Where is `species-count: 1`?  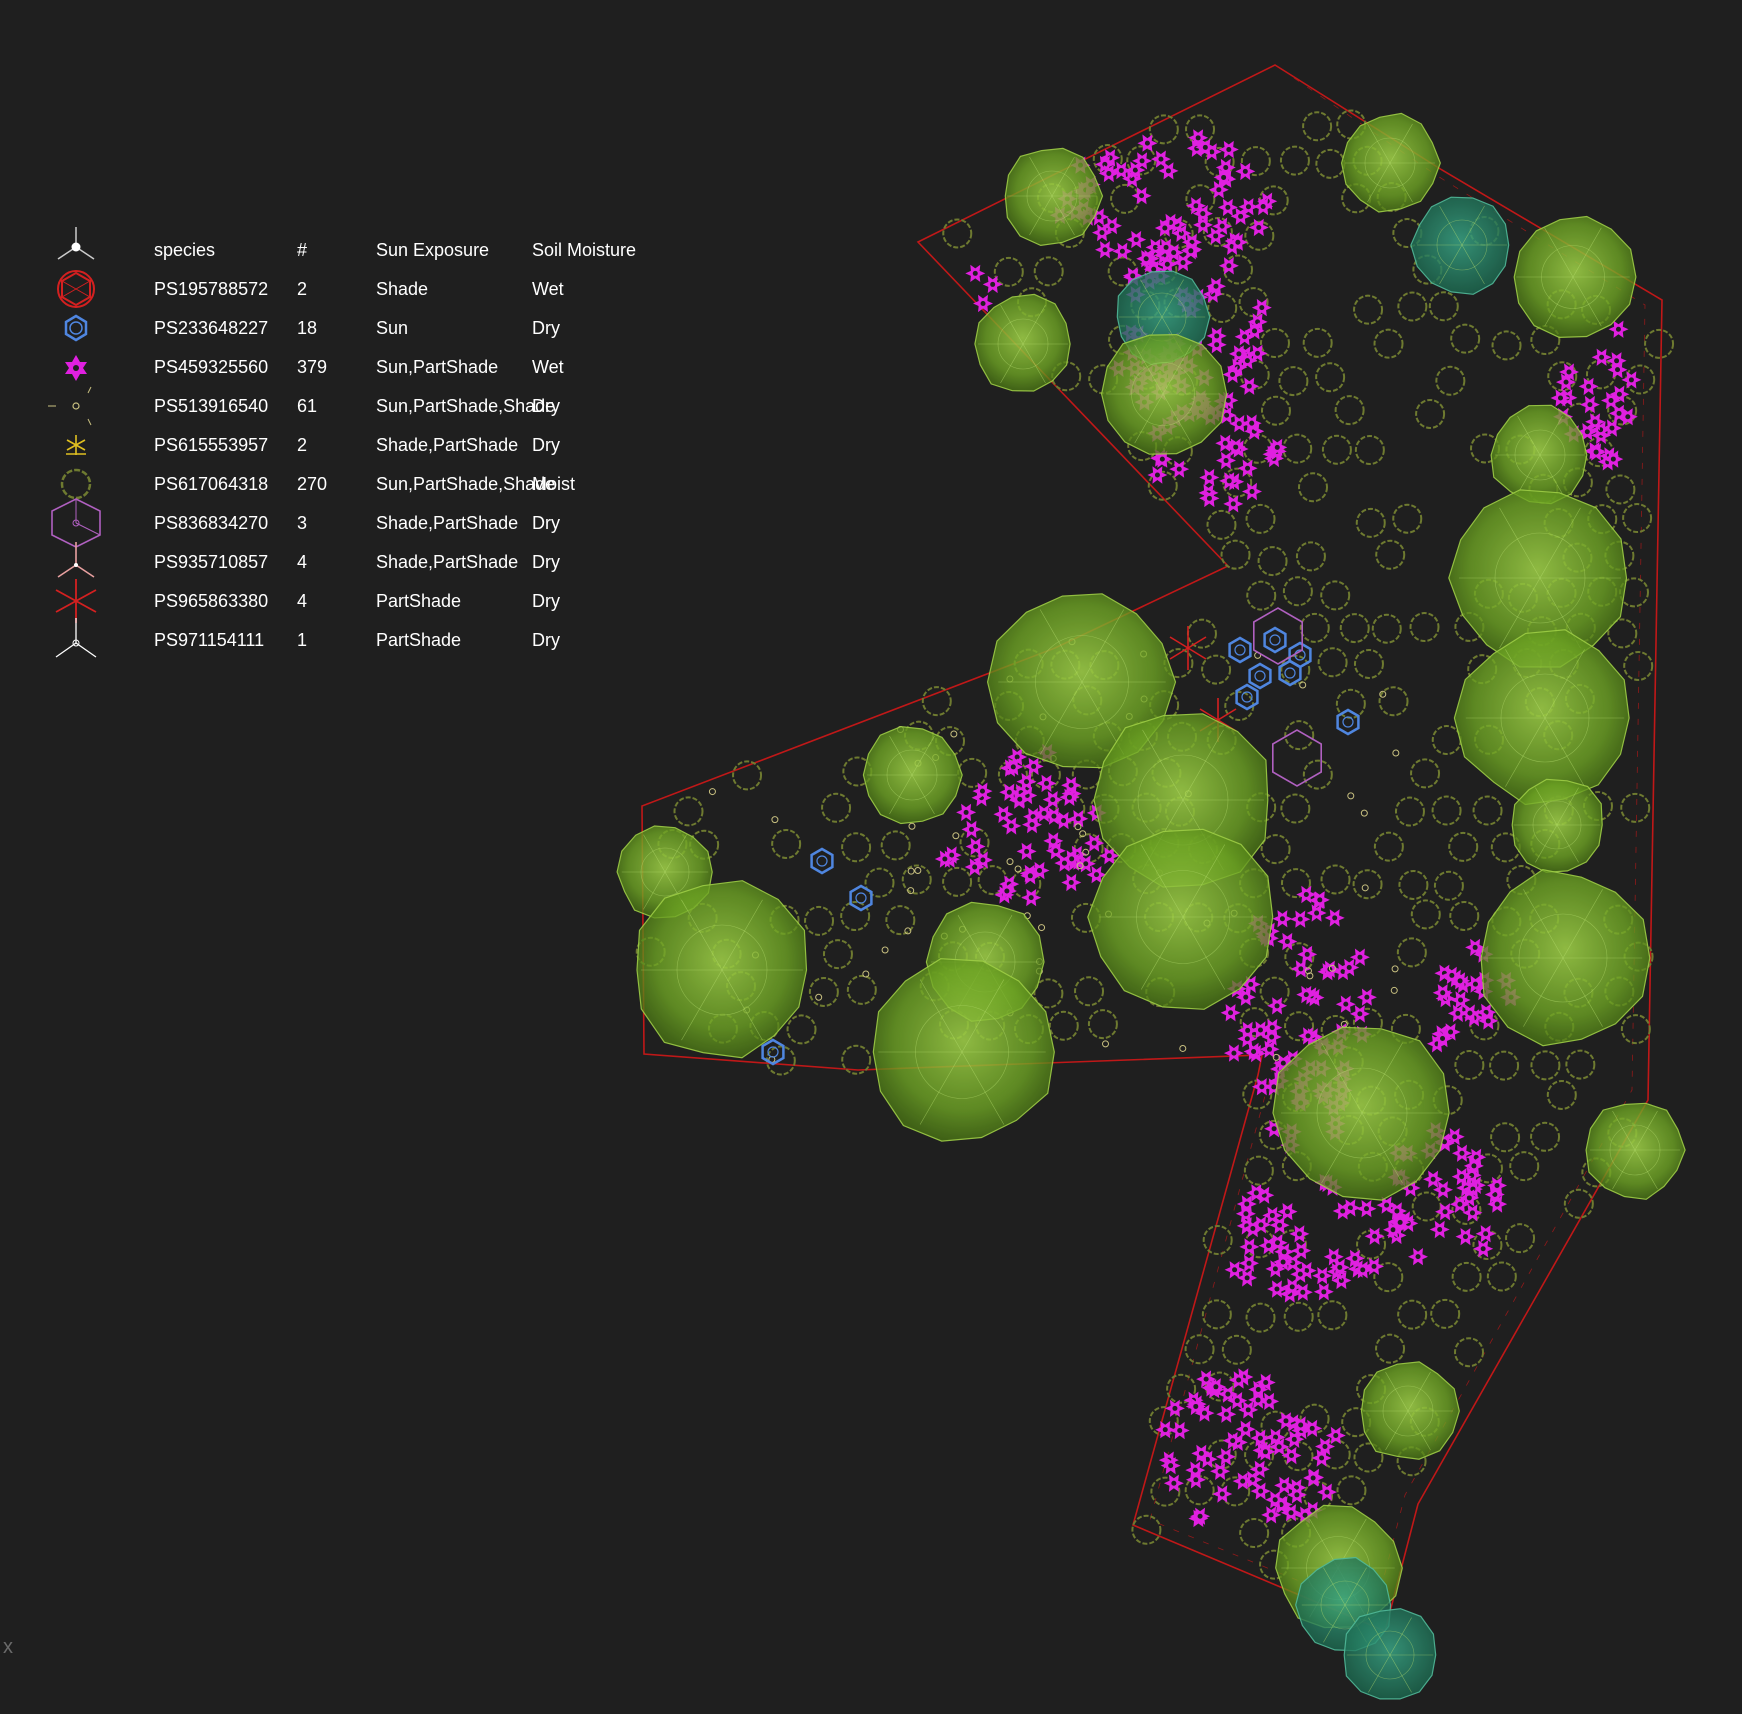
species-count: 1 is located at coordinates (302, 640).